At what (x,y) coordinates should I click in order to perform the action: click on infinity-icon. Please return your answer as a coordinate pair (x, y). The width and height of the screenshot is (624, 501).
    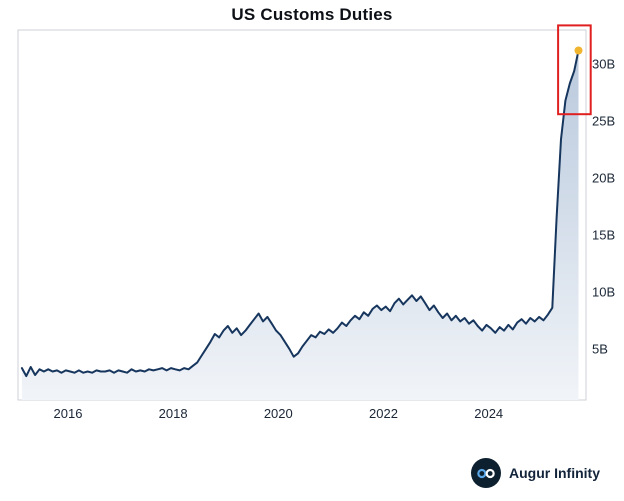
    Looking at the image, I should click on (486, 473).